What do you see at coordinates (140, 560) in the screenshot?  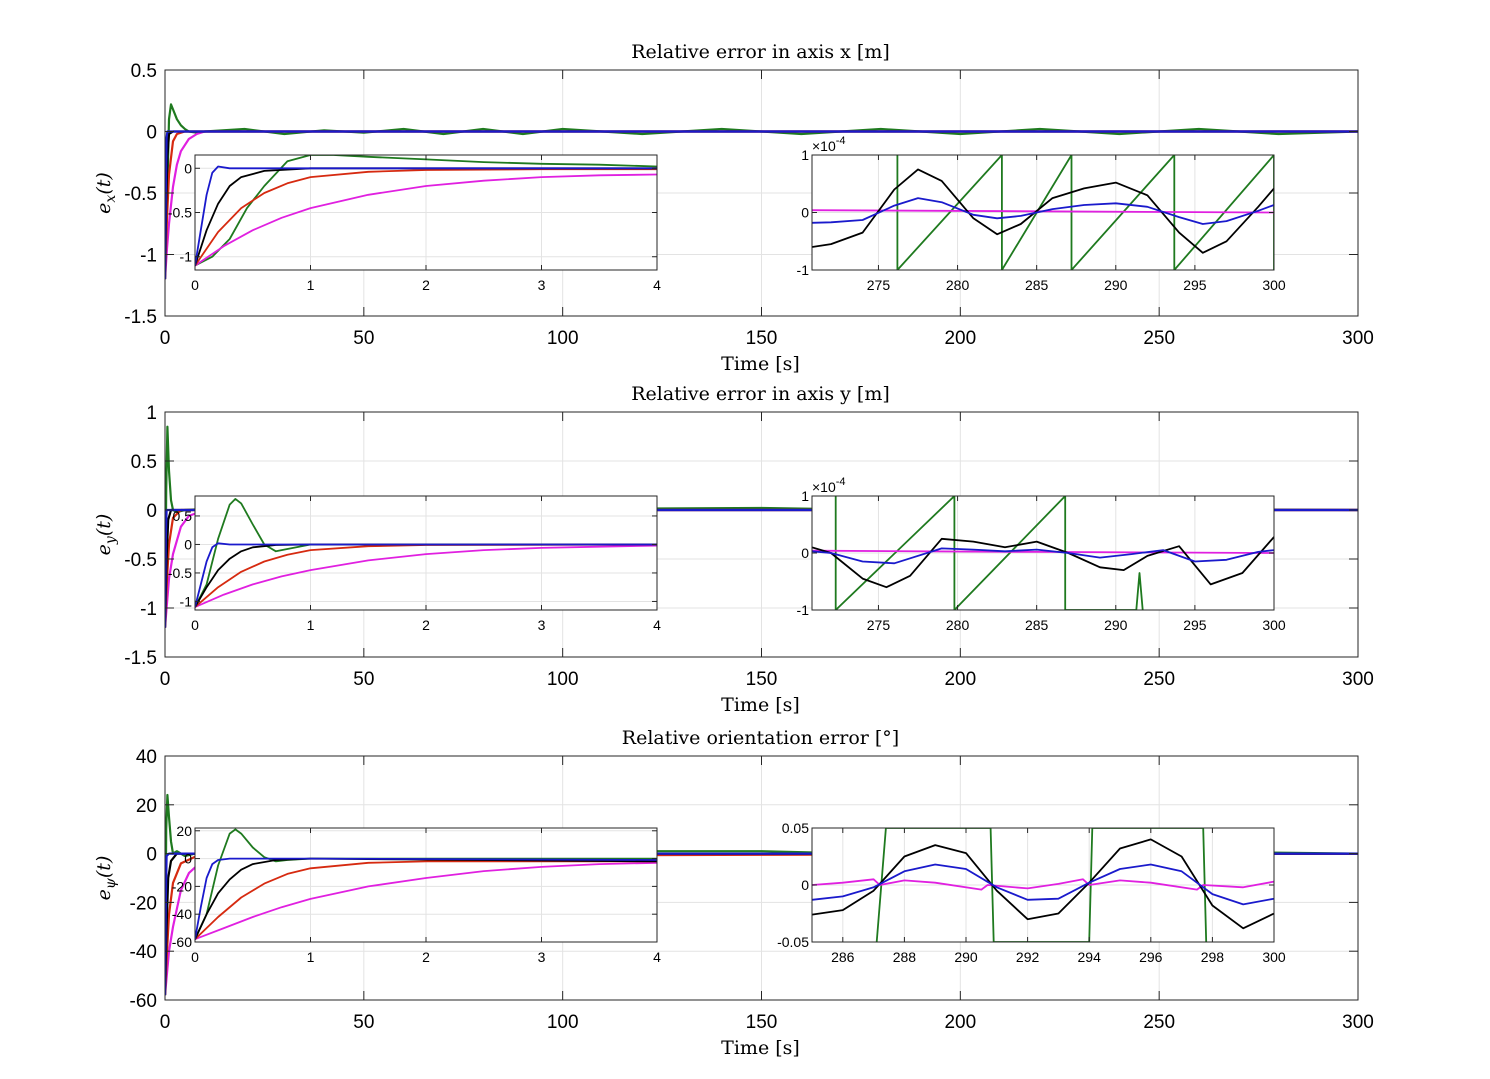 I see `panel2-ytick-label-2: -0.5` at bounding box center [140, 560].